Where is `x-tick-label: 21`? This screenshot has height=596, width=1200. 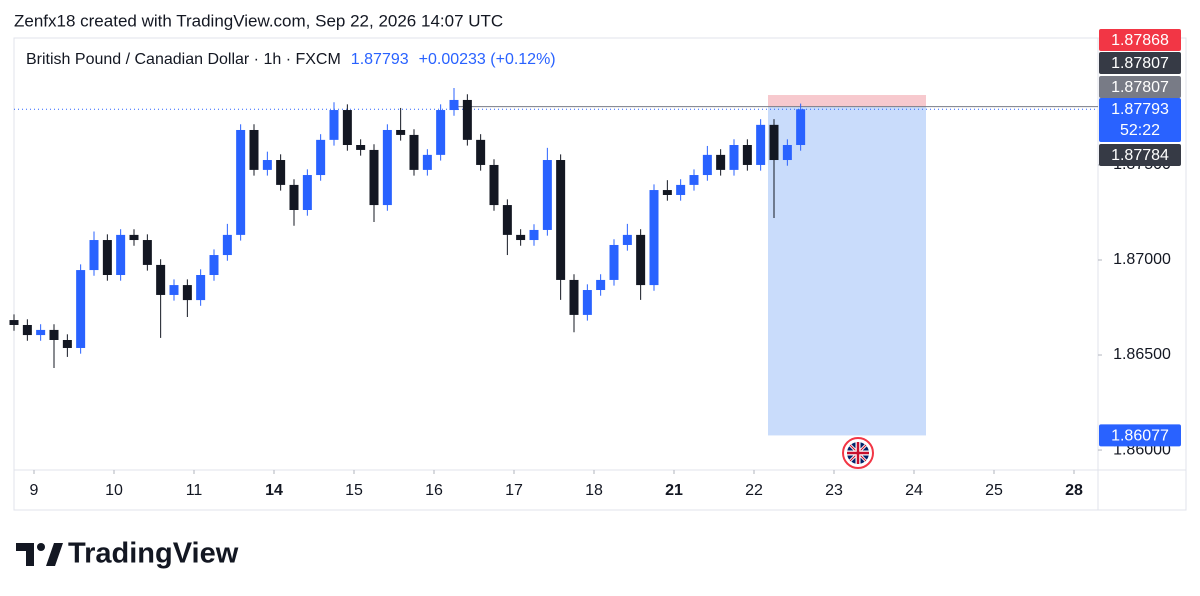
x-tick-label: 21 is located at coordinates (674, 490).